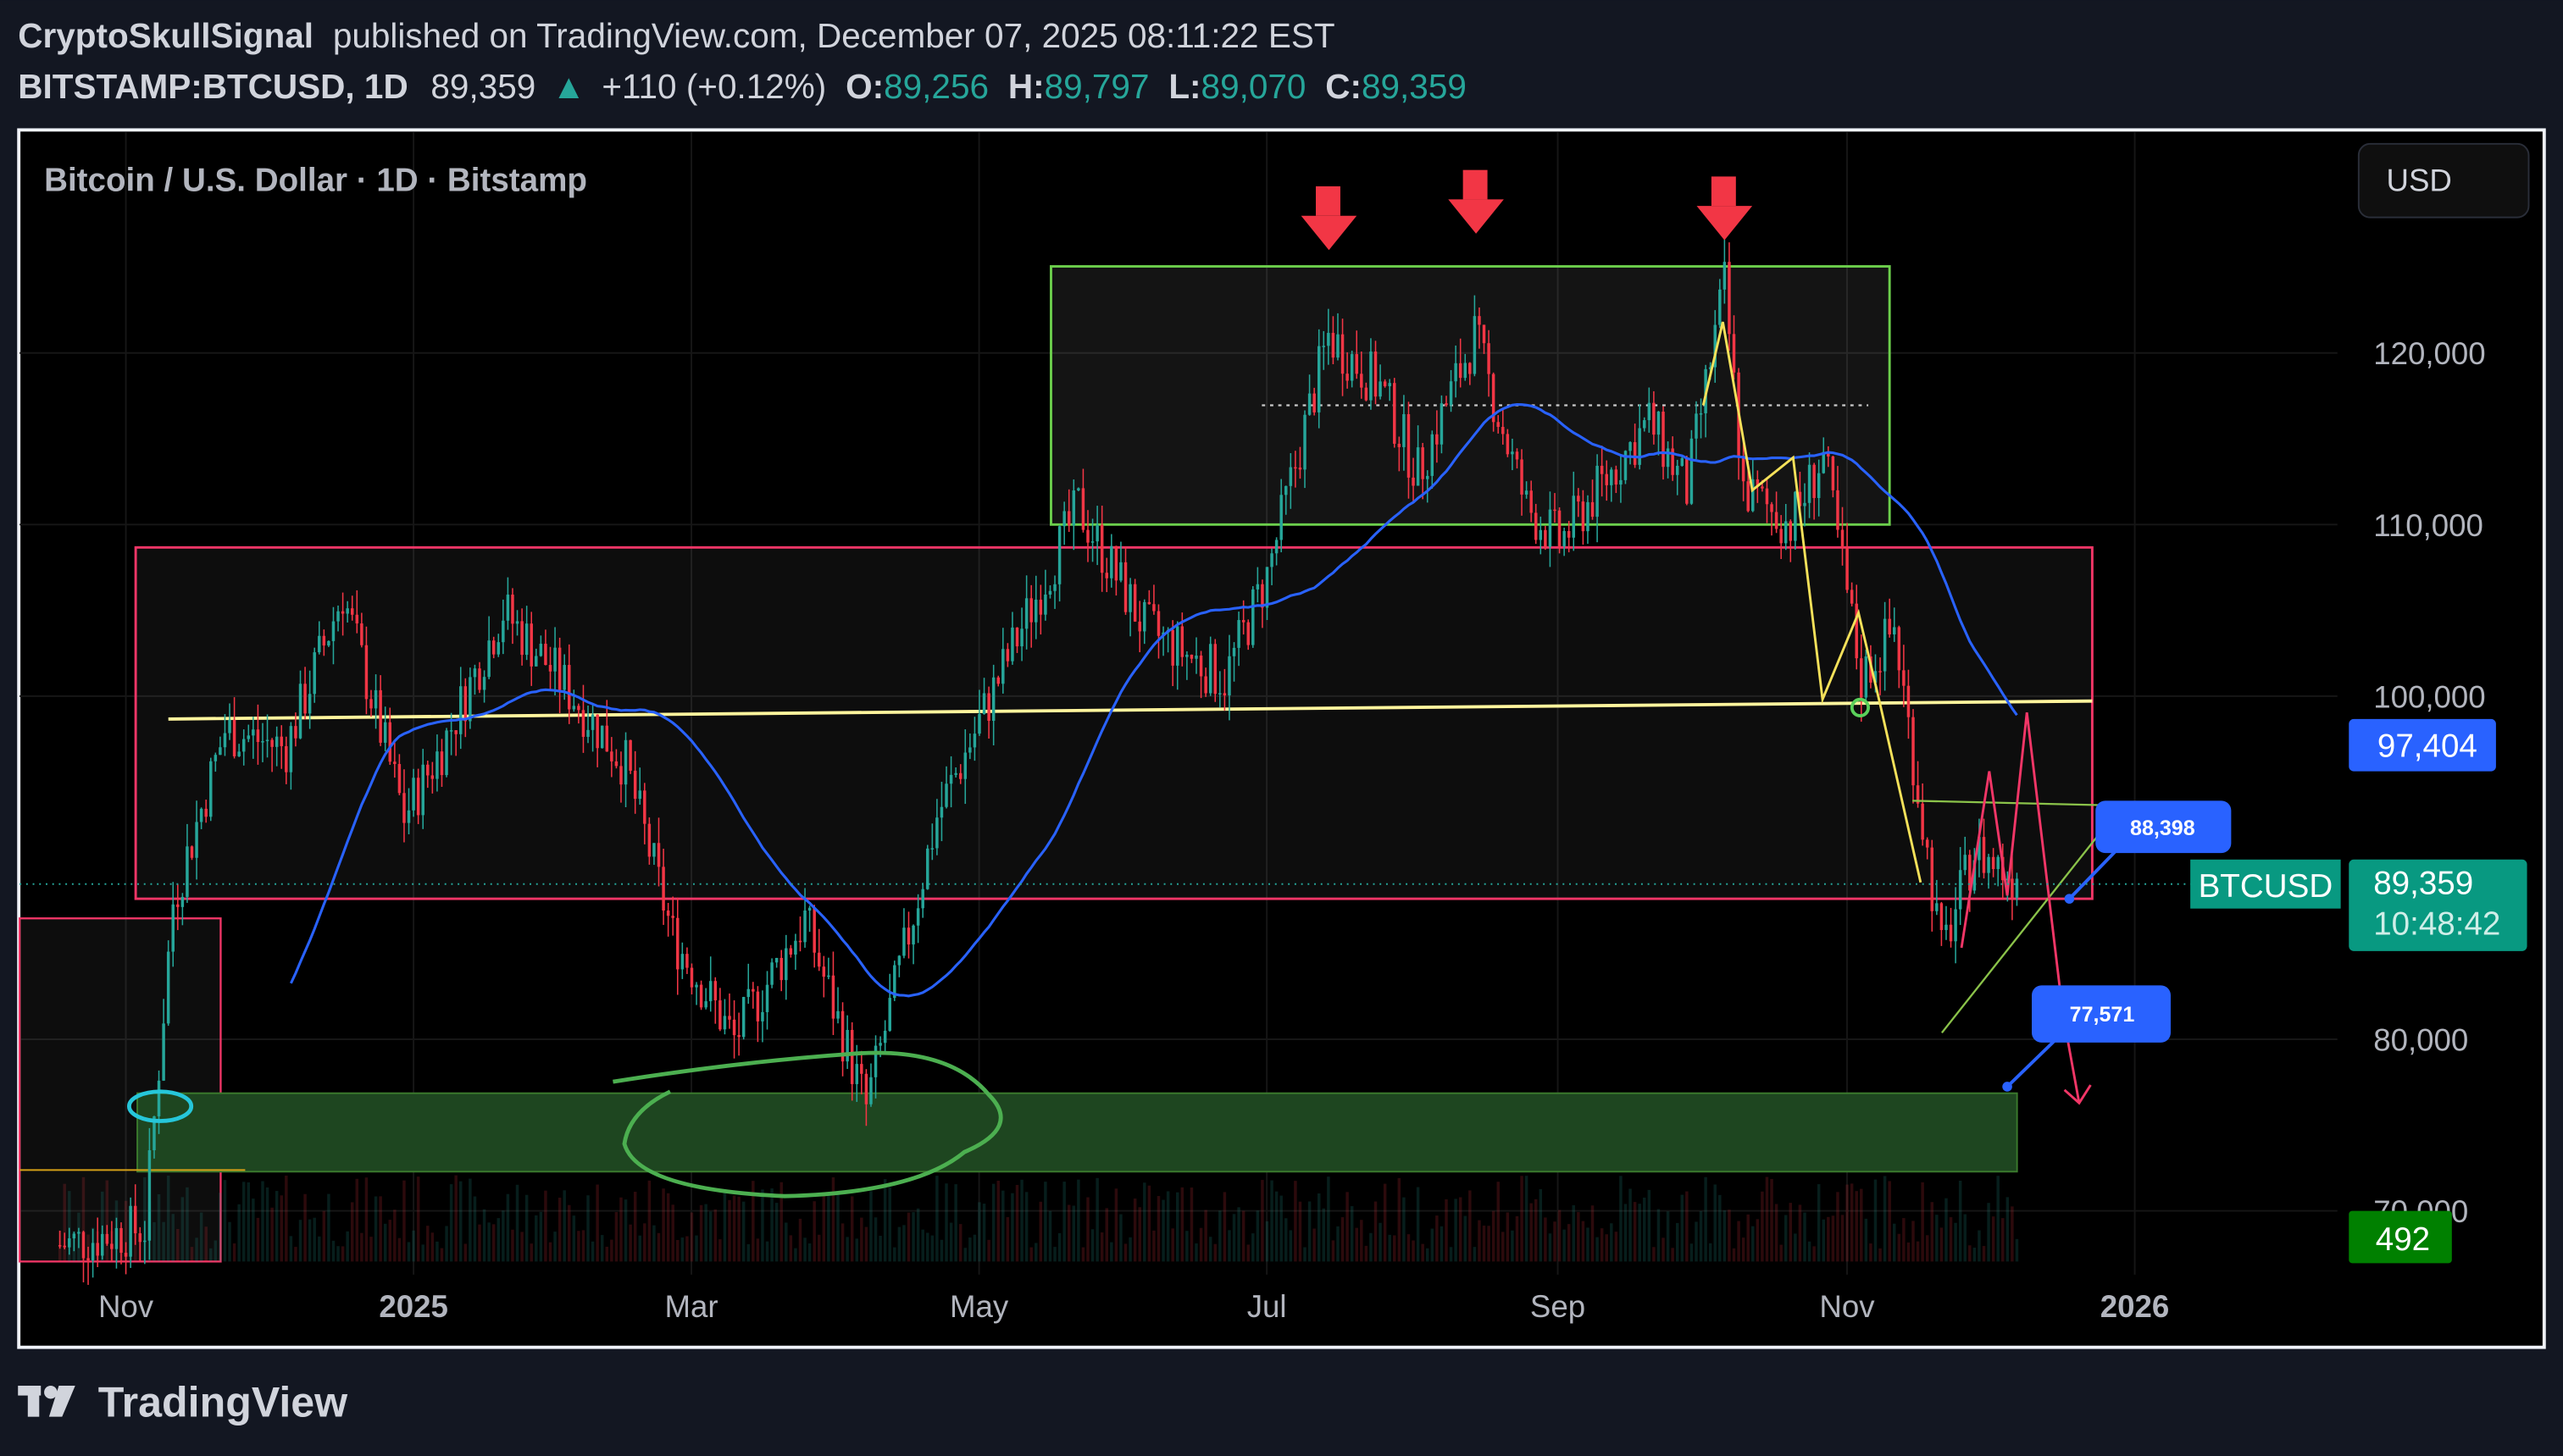 Image resolution: width=2563 pixels, height=1456 pixels. Describe the element at coordinates (1133, 1306) in the screenshot. I see `time-axis: Nov 2025 Mar May Jul Sep Nov 2026` at that location.